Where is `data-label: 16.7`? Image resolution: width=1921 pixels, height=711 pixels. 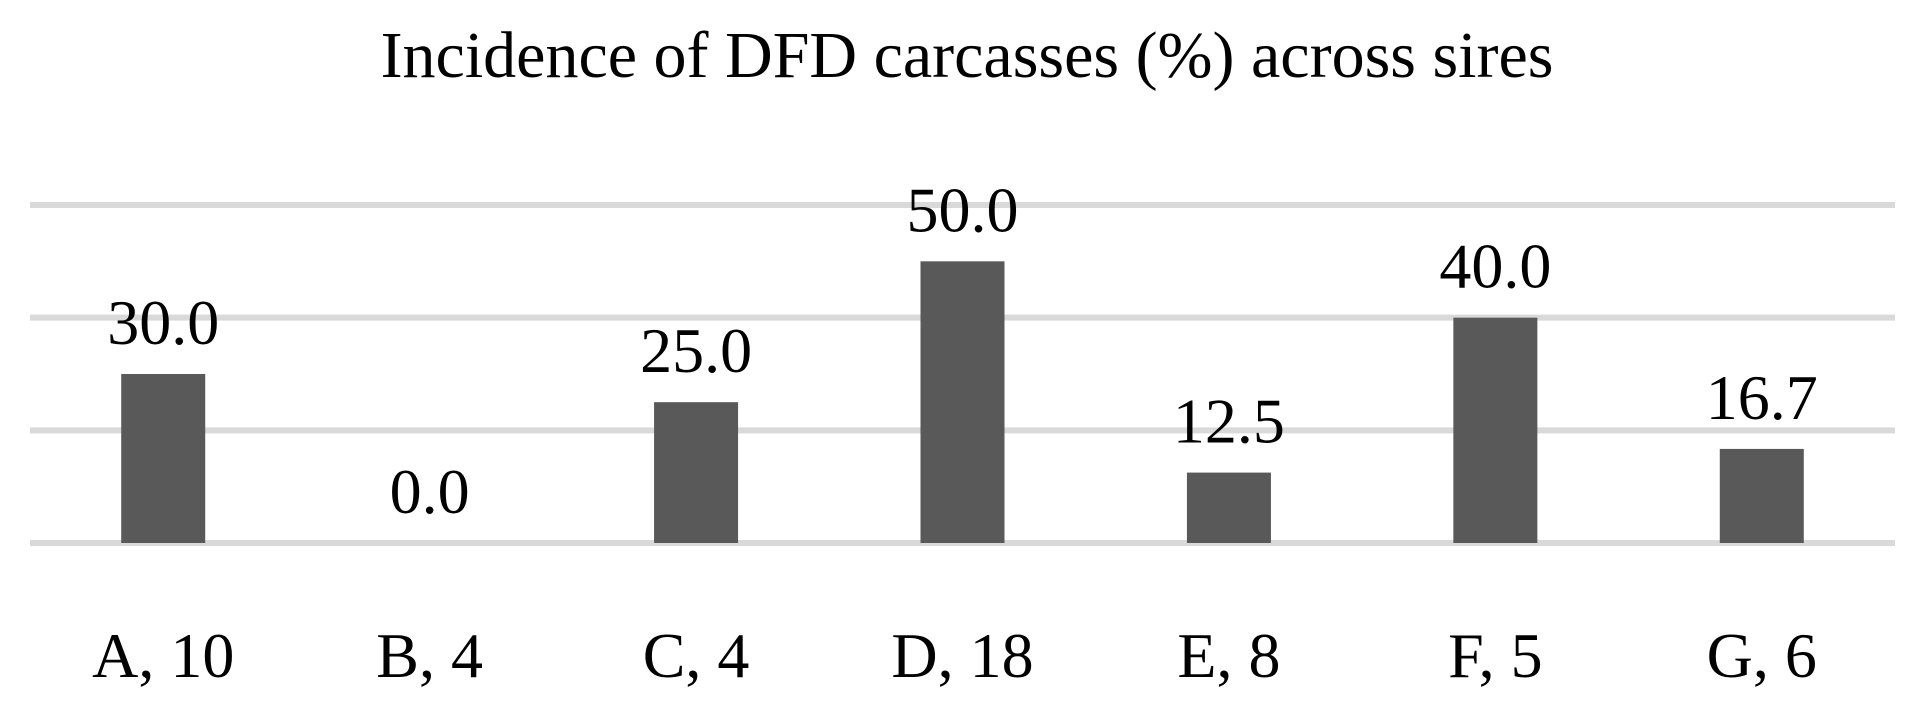 data-label: 16.7 is located at coordinates (1762, 397).